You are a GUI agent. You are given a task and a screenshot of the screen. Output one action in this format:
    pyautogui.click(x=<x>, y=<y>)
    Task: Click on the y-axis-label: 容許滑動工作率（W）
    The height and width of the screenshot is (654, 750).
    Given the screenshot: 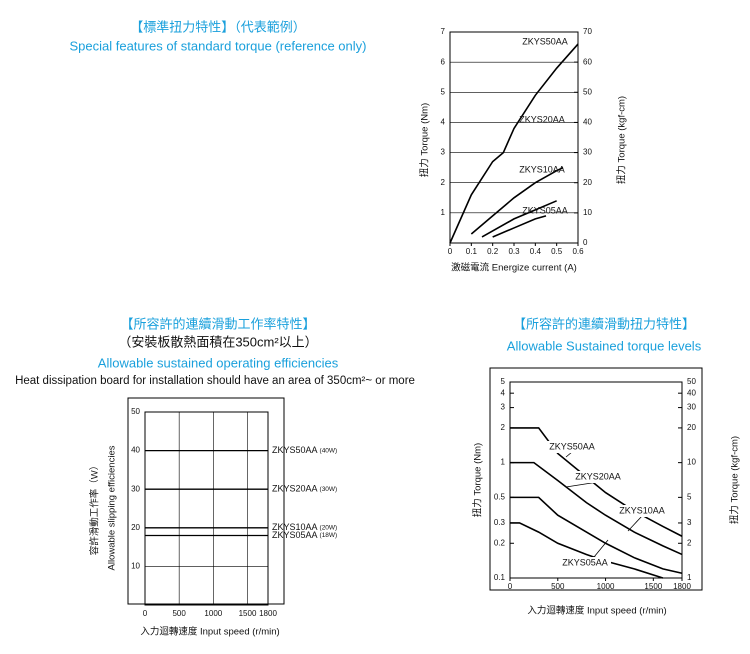 What is the action you would take?
    pyautogui.click(x=95, y=508)
    